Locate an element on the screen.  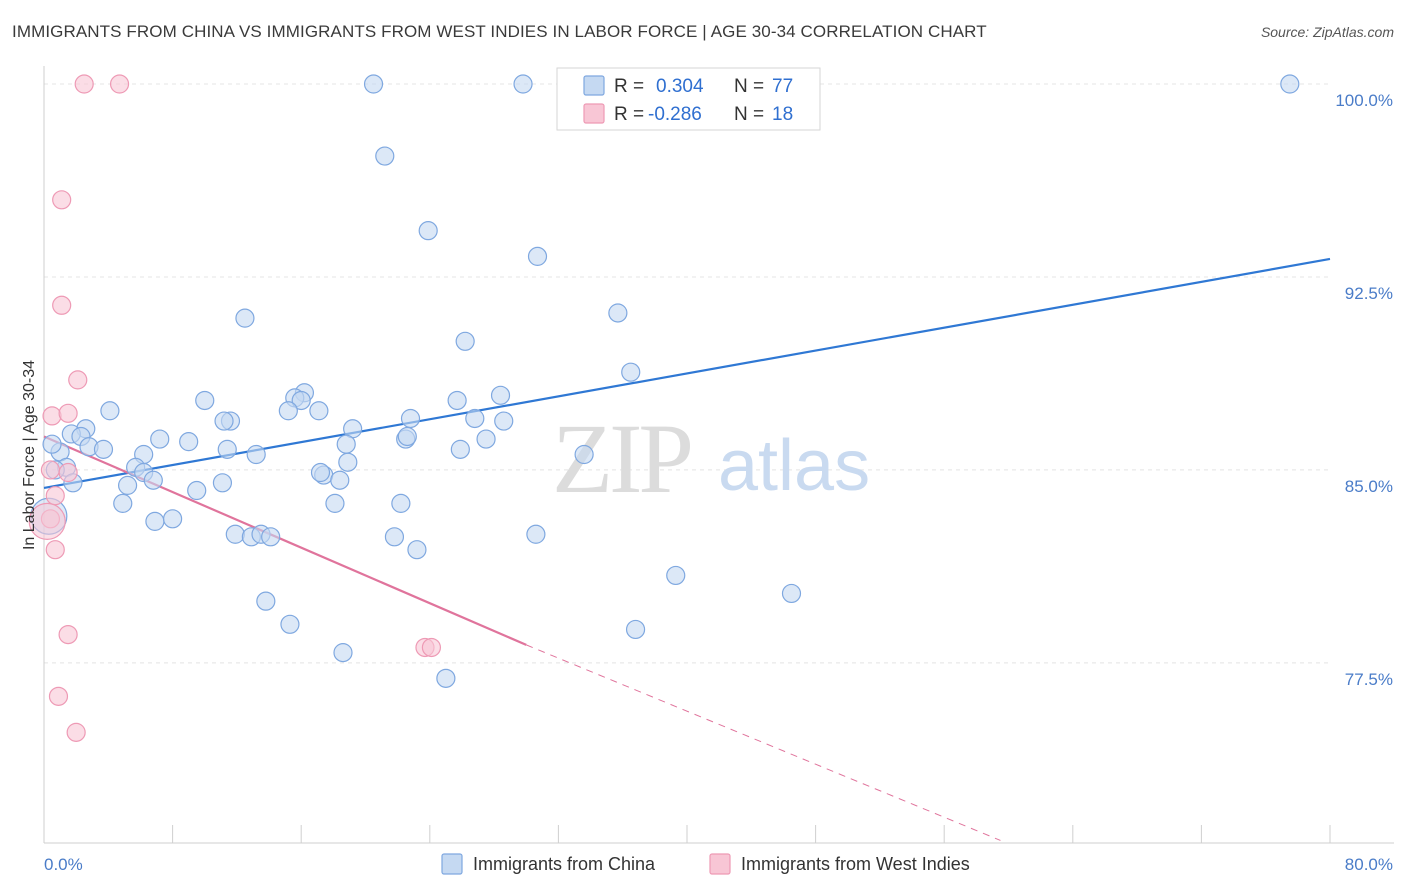
x-tick-labels: 0.0% 80.0% is located at coordinates (718, 864).